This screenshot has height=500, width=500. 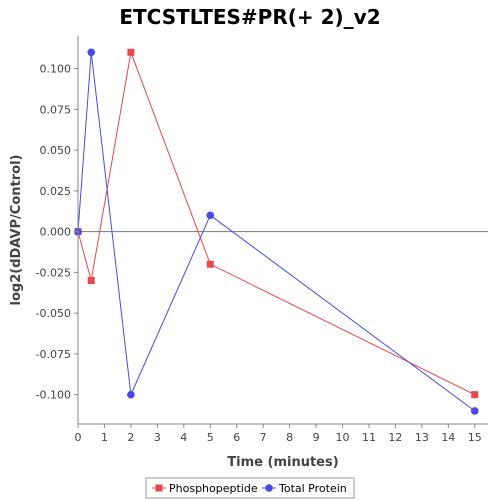 What do you see at coordinates (312, 488) in the screenshot?
I see `legend-label: Total Protein` at bounding box center [312, 488].